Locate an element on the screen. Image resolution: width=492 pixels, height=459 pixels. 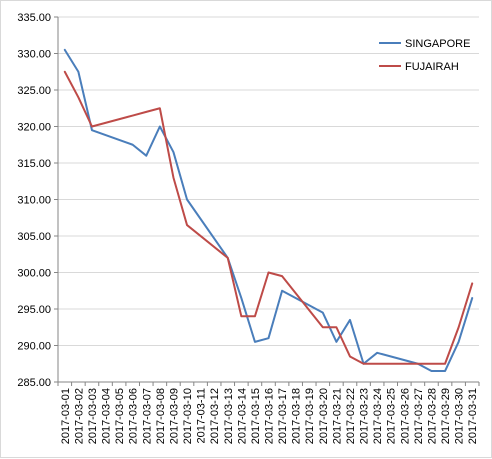
x-tick-label: 2017-03-21 is located at coordinates (337, 416).